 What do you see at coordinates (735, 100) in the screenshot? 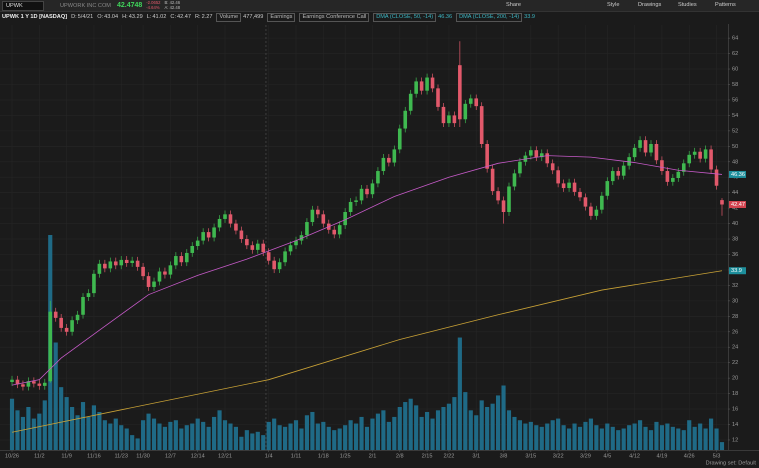
I see `y-tick-label: 56` at bounding box center [735, 100].